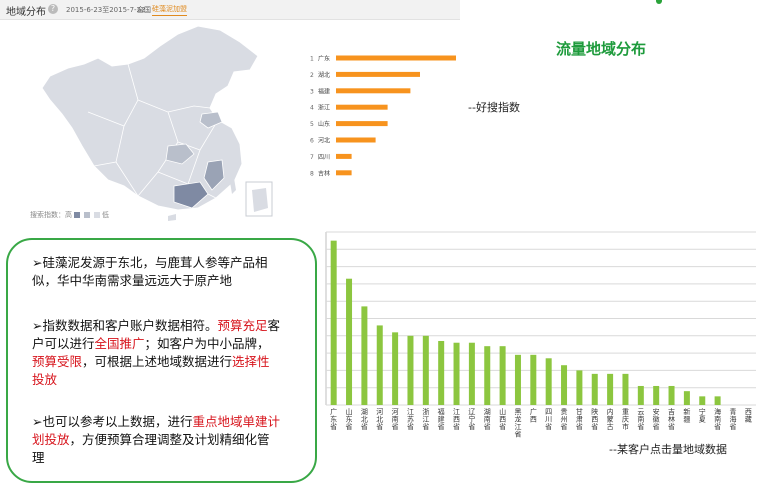  What do you see at coordinates (47, 215) in the screenshot?
I see `map-legend-prefix: 搜索指数：` at bounding box center [47, 215].